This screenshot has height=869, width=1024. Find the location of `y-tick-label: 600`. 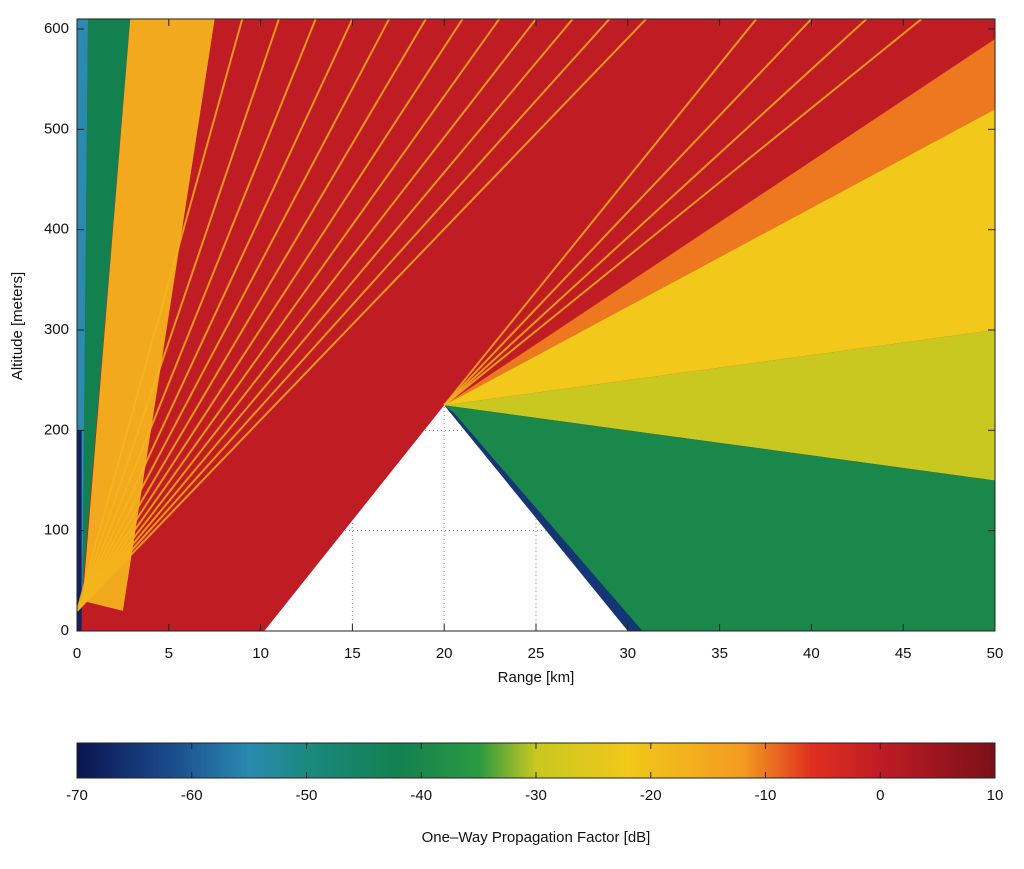

y-tick-label: 600 is located at coordinates (56, 28).